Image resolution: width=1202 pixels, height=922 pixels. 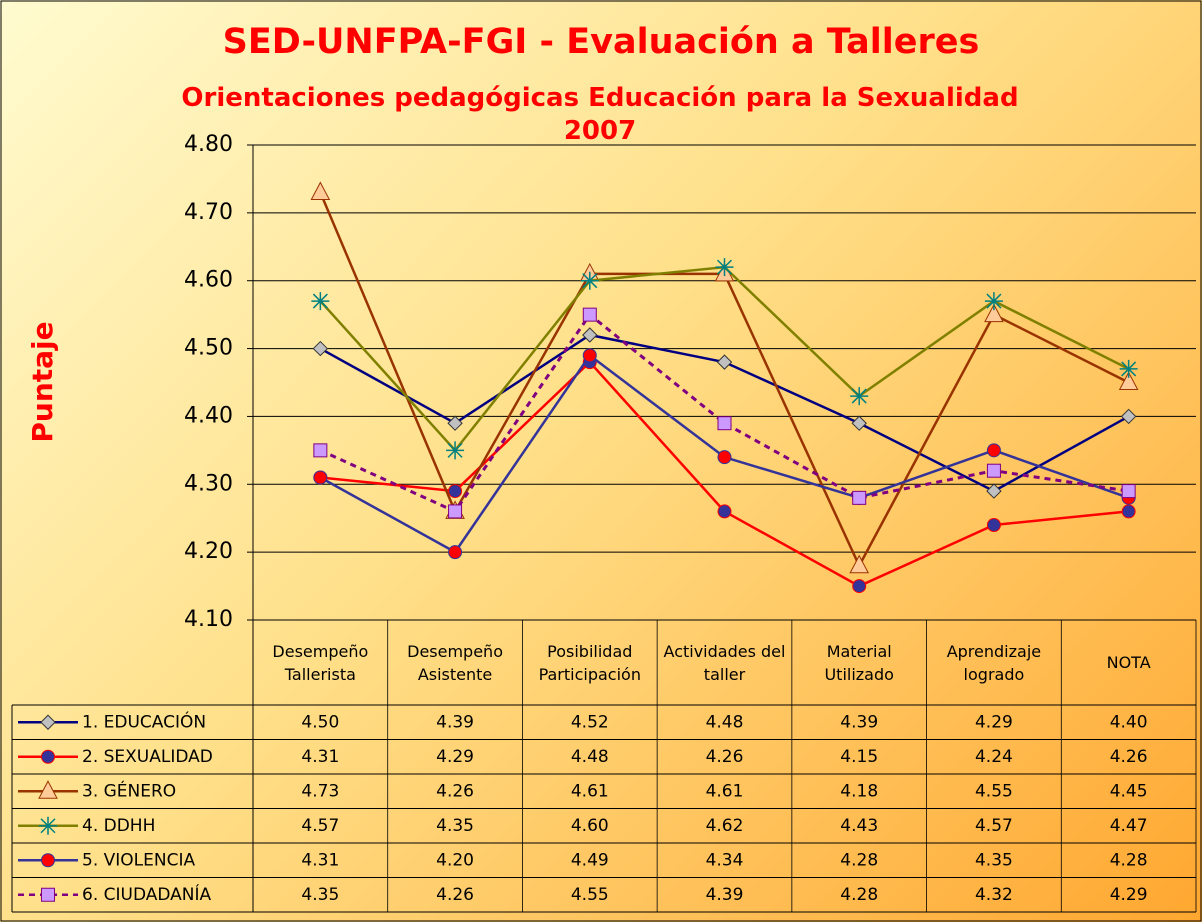 What do you see at coordinates (320, 722) in the screenshot?
I see `table-value: 4.50` at bounding box center [320, 722].